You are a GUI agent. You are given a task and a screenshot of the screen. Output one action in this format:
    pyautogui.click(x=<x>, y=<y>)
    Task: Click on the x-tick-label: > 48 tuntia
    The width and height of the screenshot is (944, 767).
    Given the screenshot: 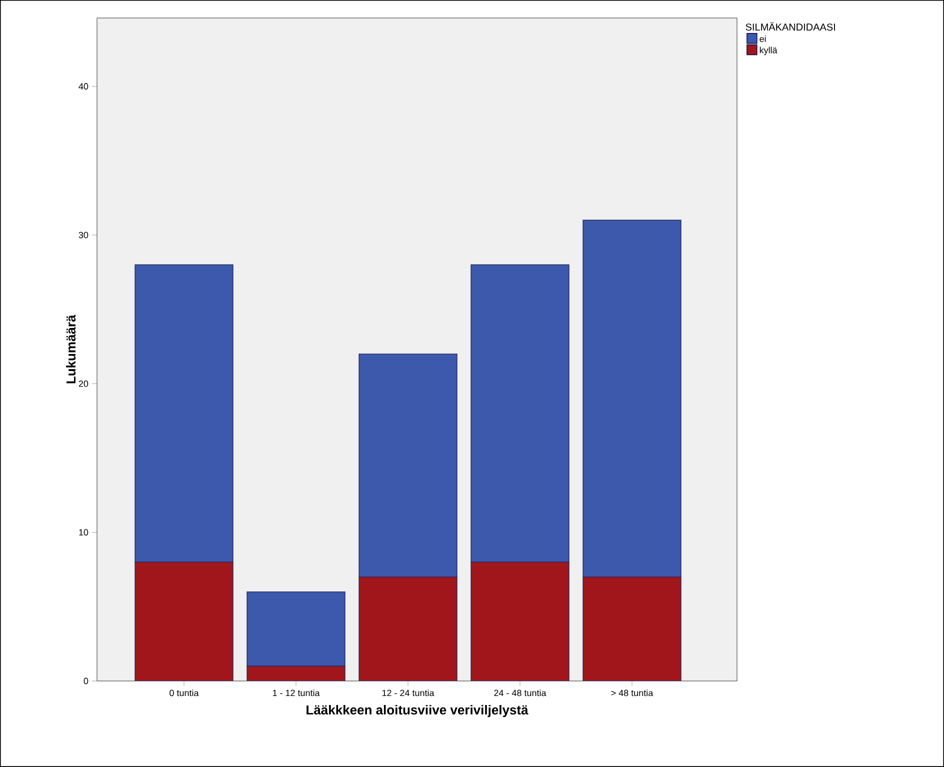 What is the action you would take?
    pyautogui.click(x=632, y=693)
    